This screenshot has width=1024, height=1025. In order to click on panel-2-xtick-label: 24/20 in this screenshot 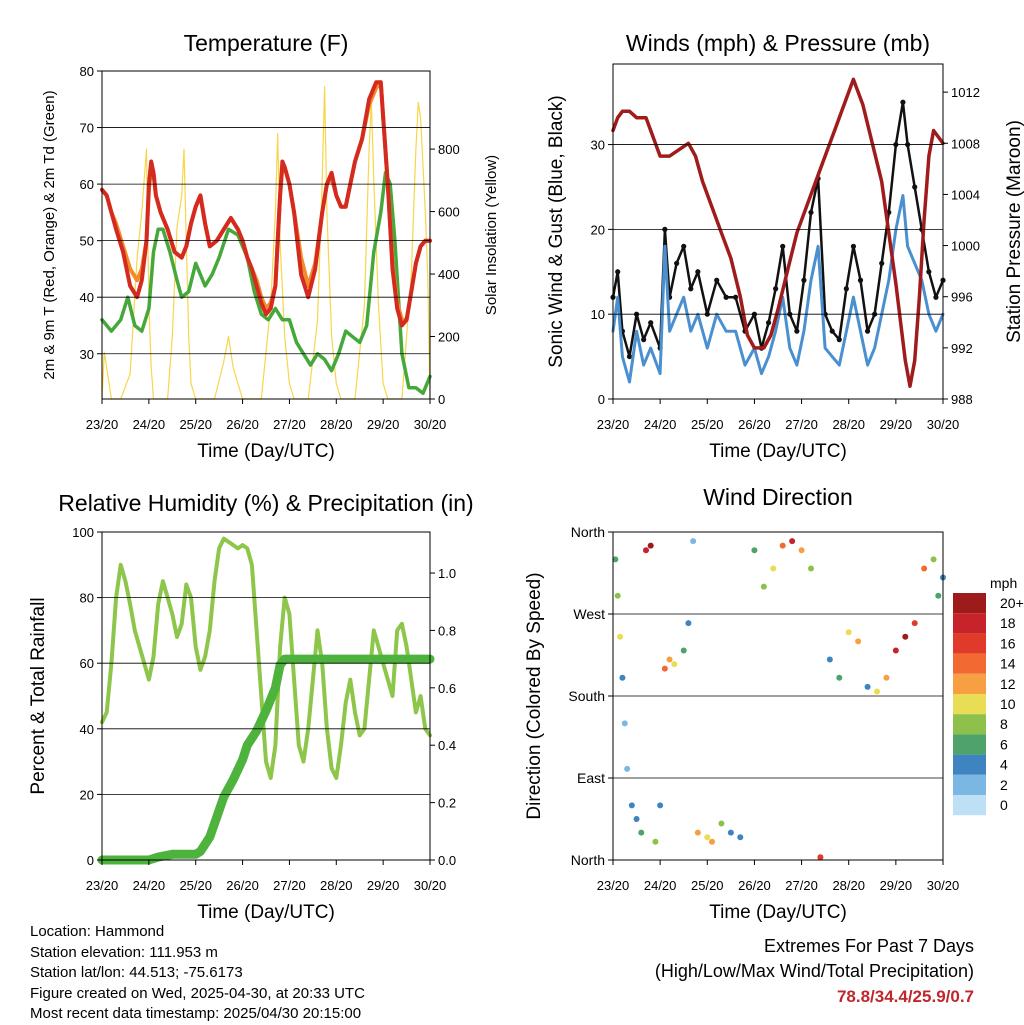, I will do `click(149, 885)`.